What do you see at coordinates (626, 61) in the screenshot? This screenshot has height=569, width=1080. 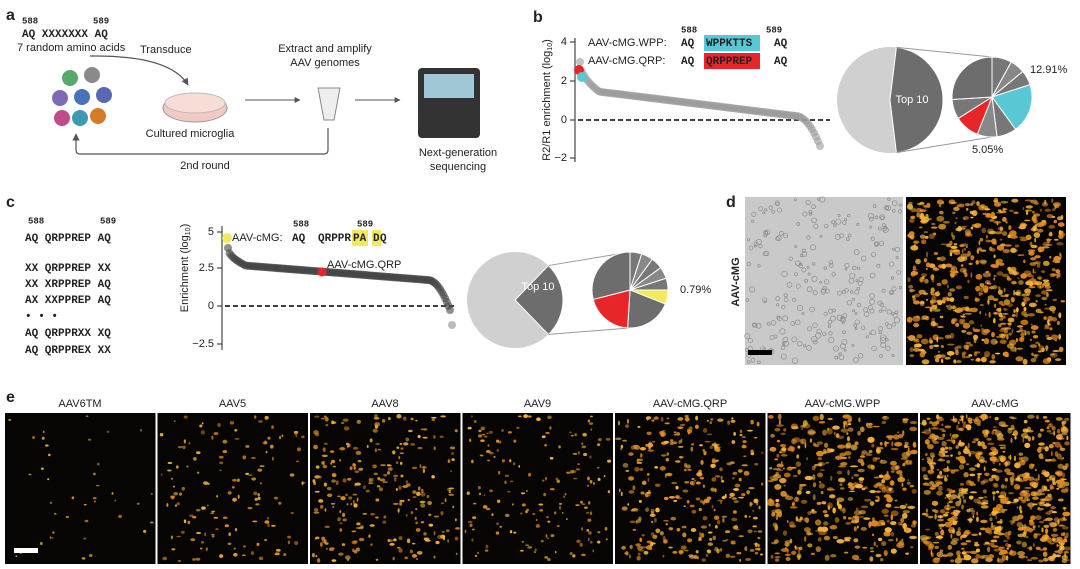 I see `variant-name: AAV-cMG.QRP:` at bounding box center [626, 61].